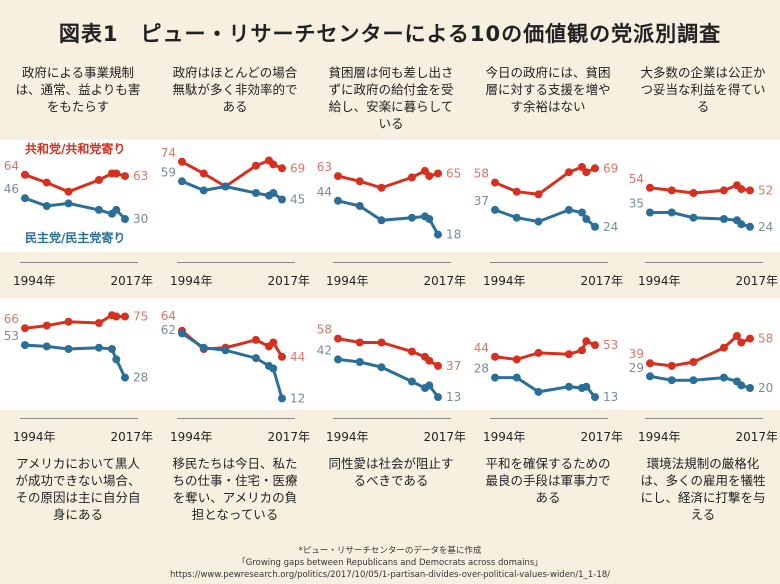 The height and width of the screenshot is (584, 780). Describe the element at coordinates (391, 98) in the screenshot. I see `panel-description: 貧困層は何も差し出さずに政府の給付金を受給し、安楽に暮らしている` at that location.